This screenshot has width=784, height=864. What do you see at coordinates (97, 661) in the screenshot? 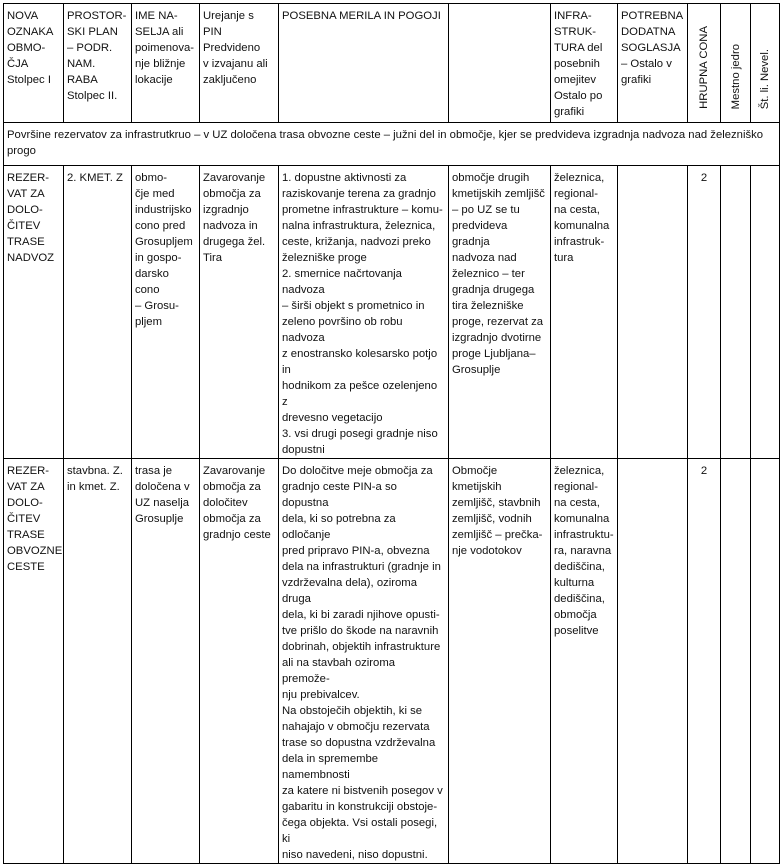
I see `cell-raba: stavbna. Z. in kmet. Z.` at bounding box center [97, 661].